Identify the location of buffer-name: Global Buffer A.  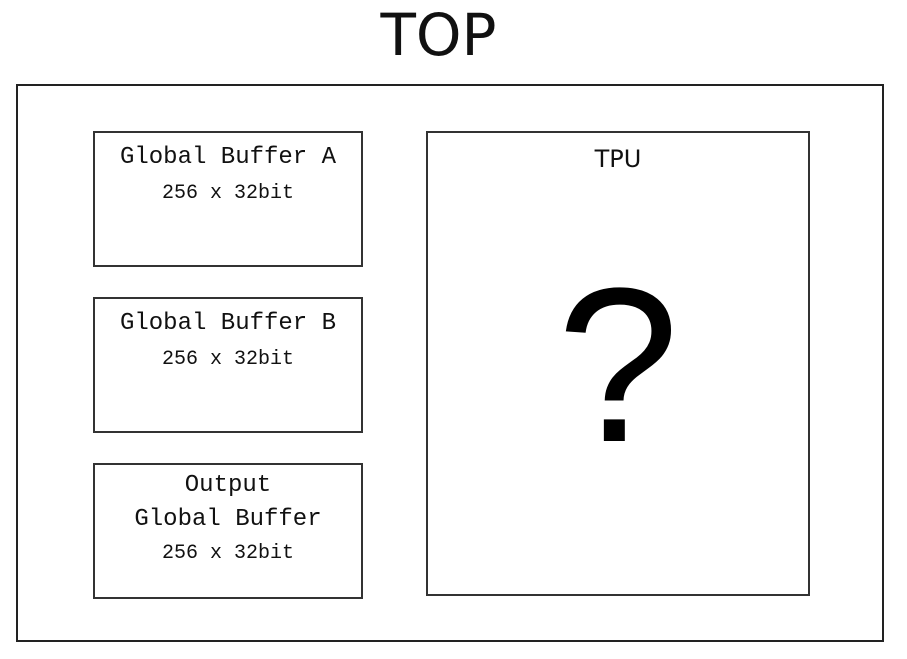
(228, 157).